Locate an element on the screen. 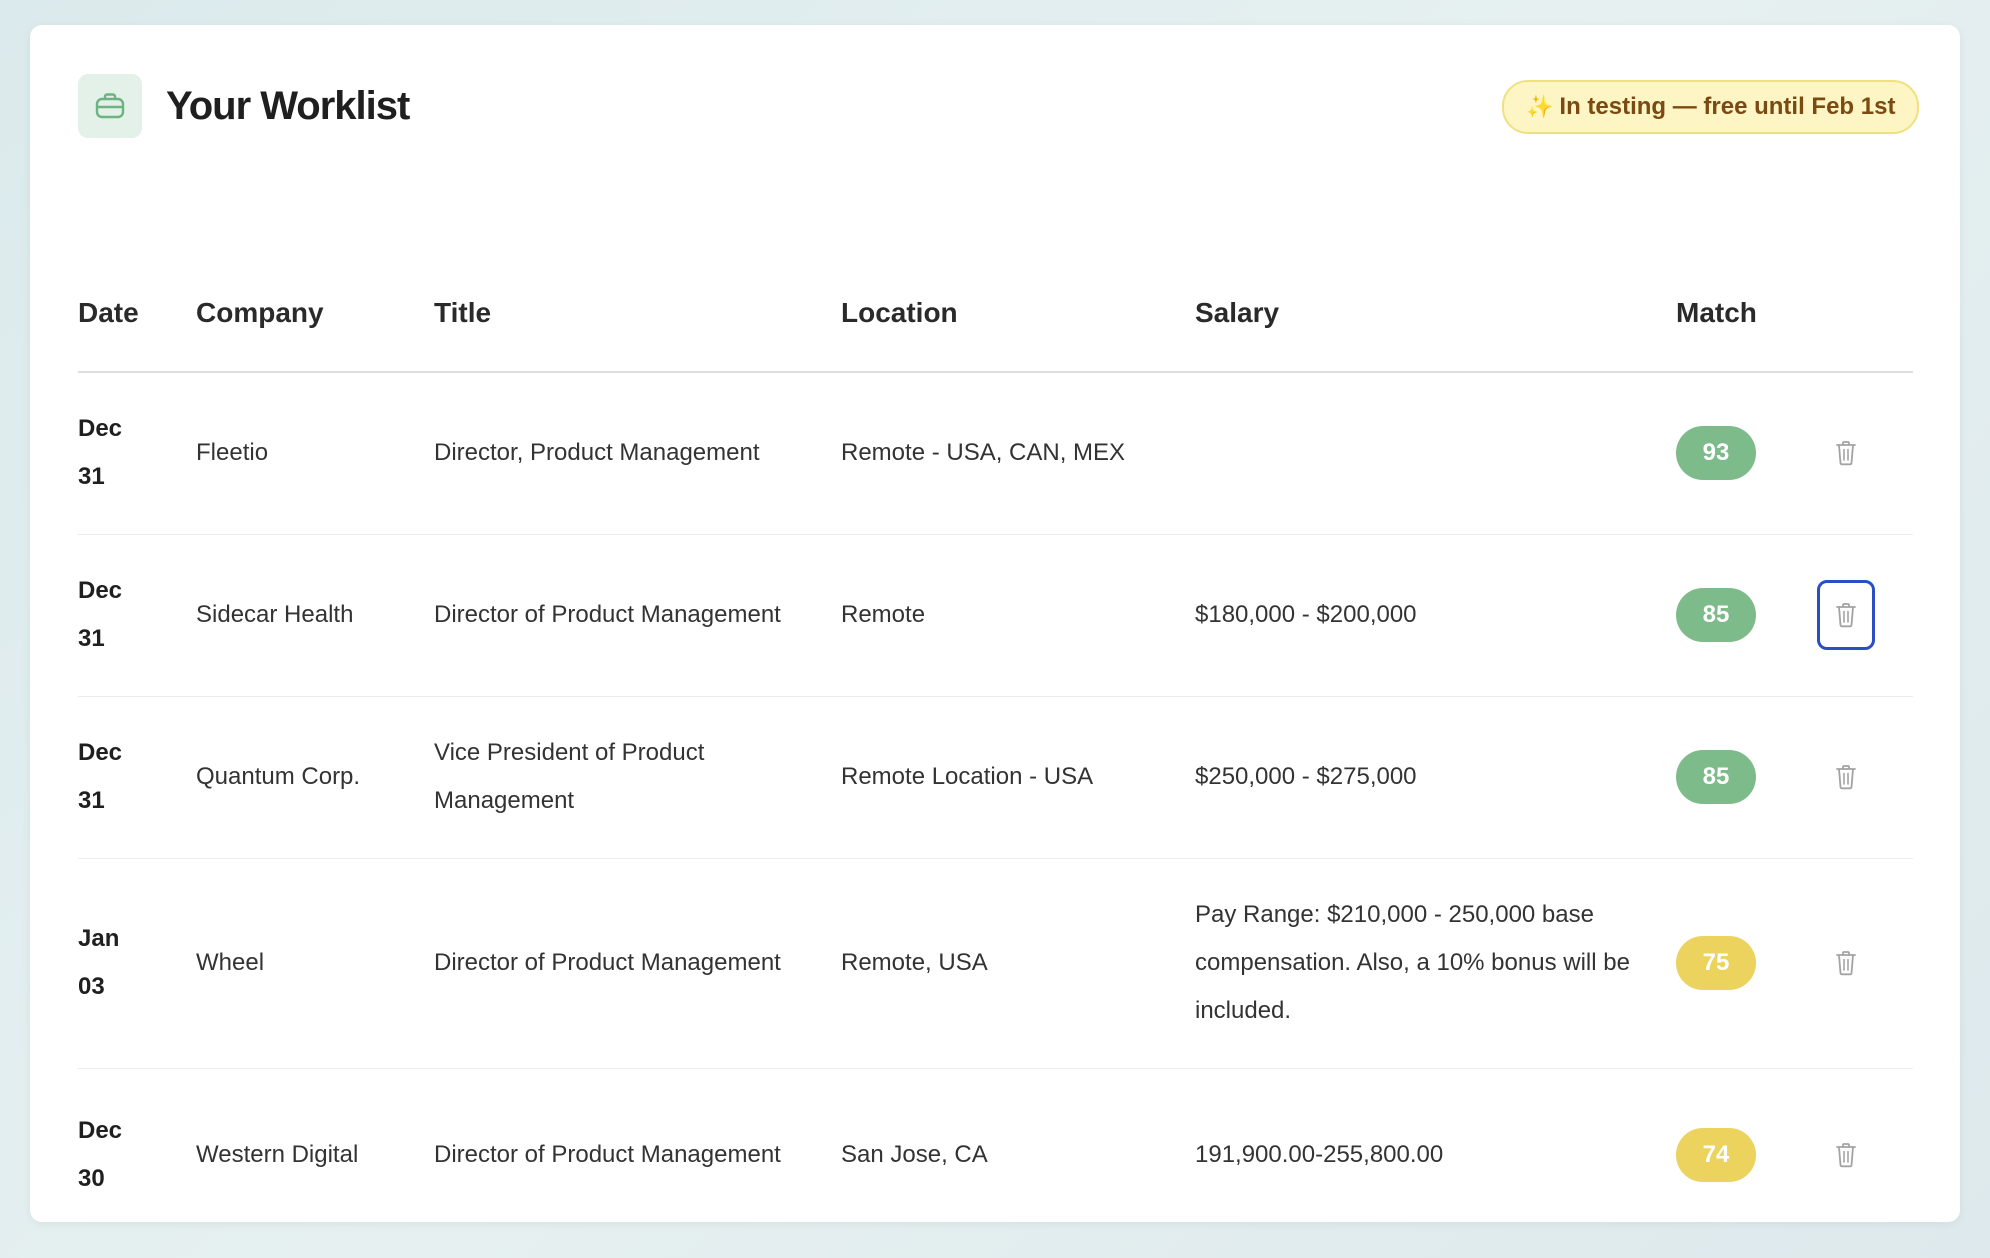 The width and height of the screenshot is (1990, 1258). company-cell: Wheel is located at coordinates (315, 963).